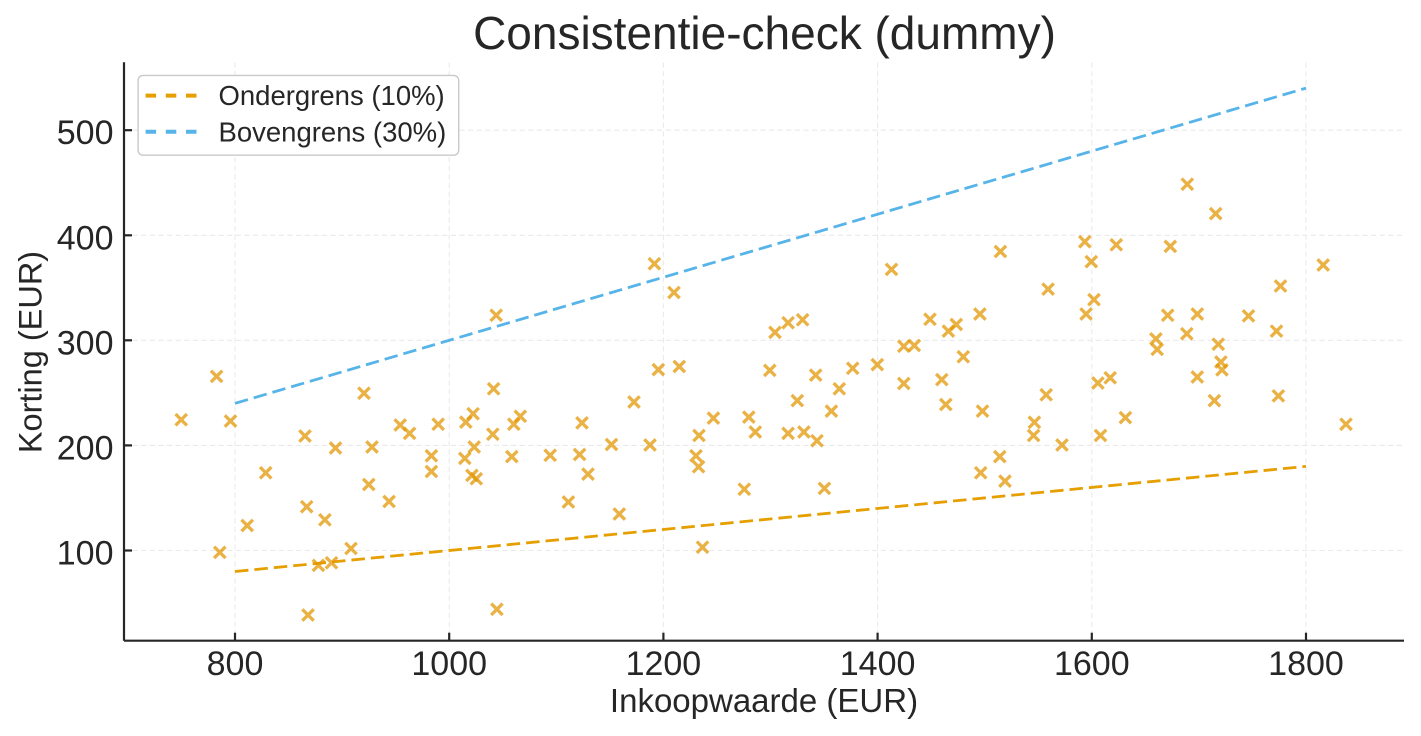 This screenshot has width=1421, height=736. What do you see at coordinates (31, 352) in the screenshot?
I see `svg-text: Korting (EUR)` at bounding box center [31, 352].